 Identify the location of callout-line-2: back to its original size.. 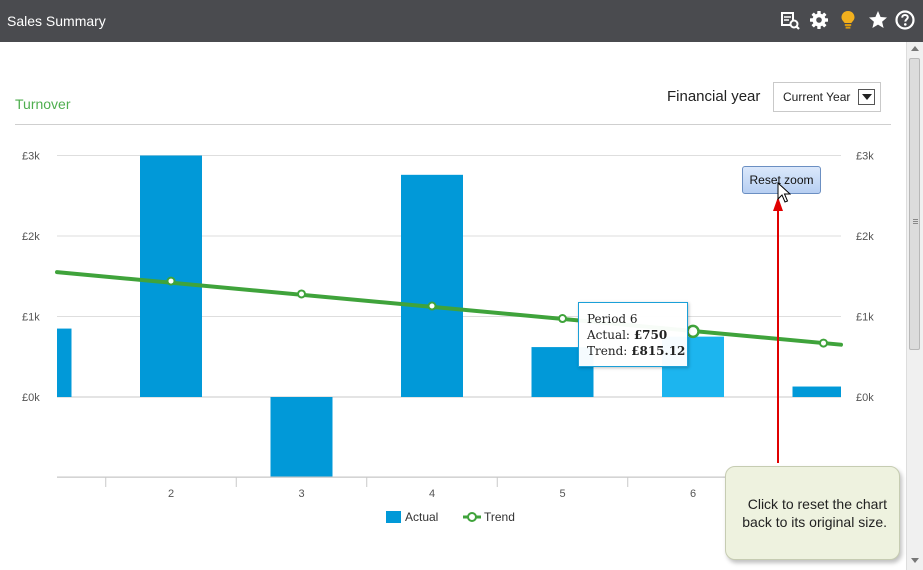
(814, 522).